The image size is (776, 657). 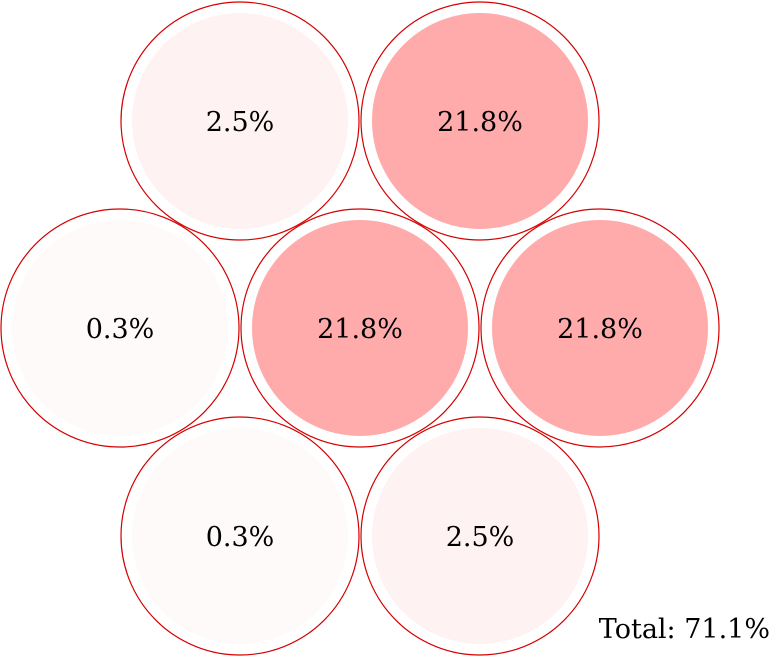 I want to click on cell-ring-bottom-left, so click(x=240, y=536).